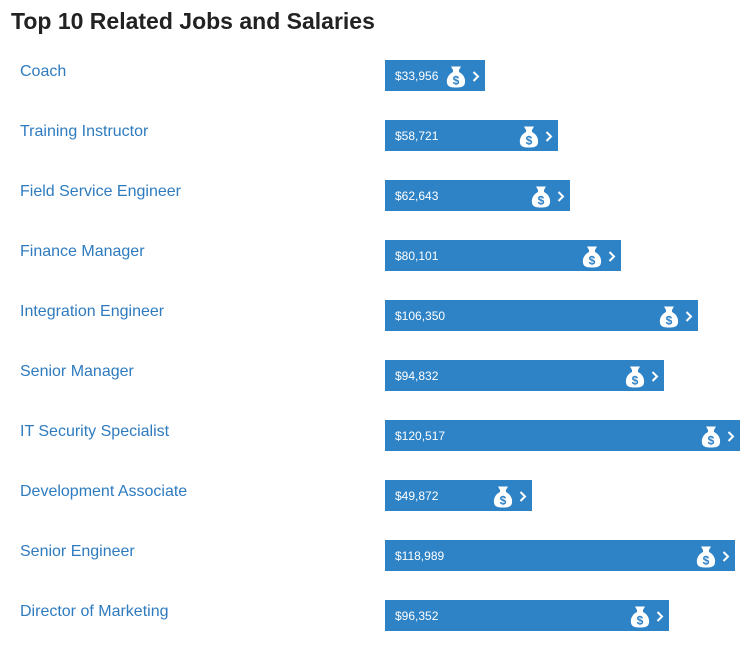  Describe the element at coordinates (193, 21) in the screenshot. I see `chart-title: Top 10 Related Jobs and Salaries` at that location.